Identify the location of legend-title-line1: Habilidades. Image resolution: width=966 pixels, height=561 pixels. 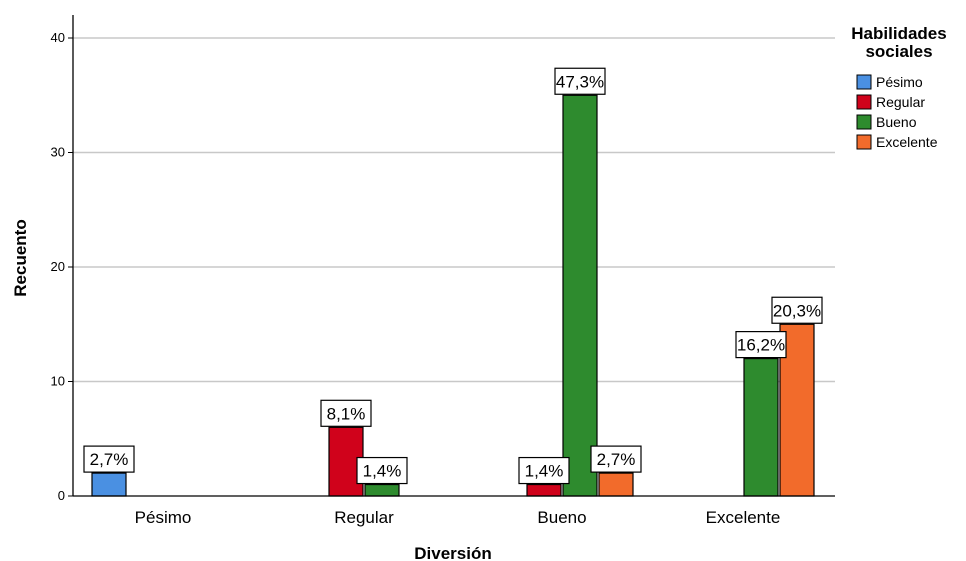
(898, 33).